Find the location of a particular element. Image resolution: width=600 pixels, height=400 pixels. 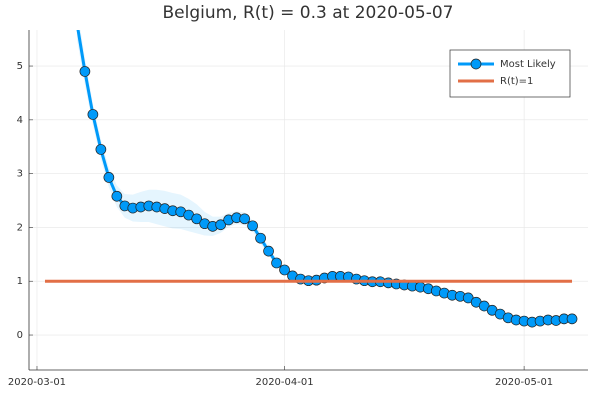

y-tick-label: 1 is located at coordinates (20, 281).